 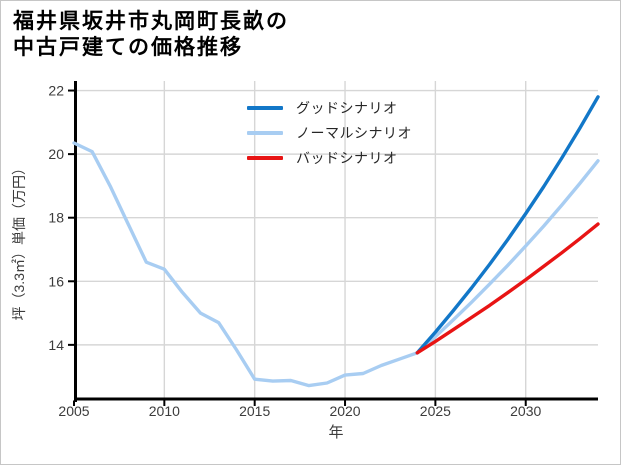 What do you see at coordinates (335, 432) in the screenshot?
I see `x-axis-label: 年` at bounding box center [335, 432].